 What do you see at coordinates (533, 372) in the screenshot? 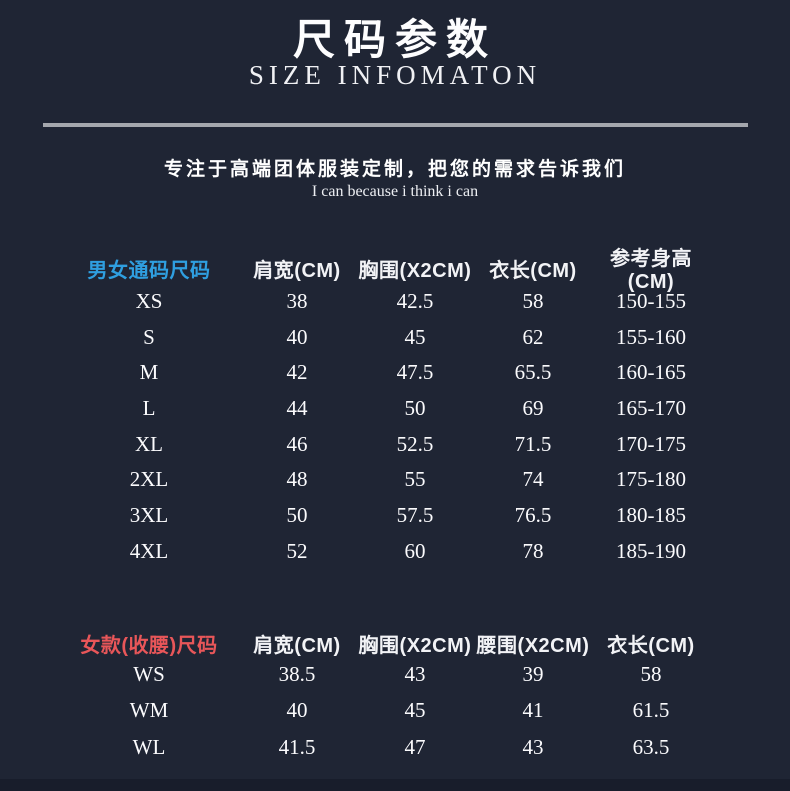
I see `cell: 65.5` at bounding box center [533, 372].